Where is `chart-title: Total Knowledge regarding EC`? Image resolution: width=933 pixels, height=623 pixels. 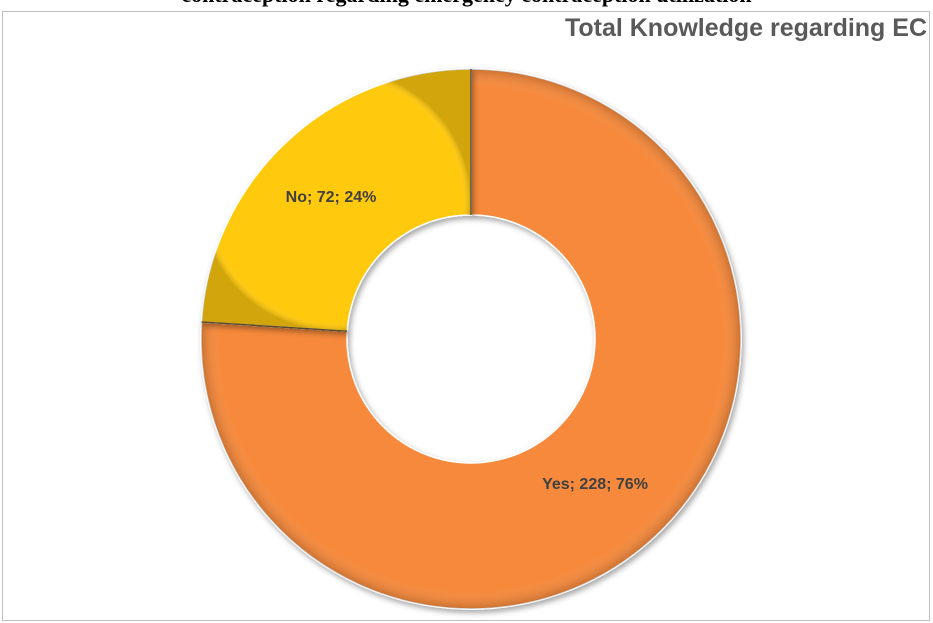 chart-title: Total Knowledge regarding EC is located at coordinates (745, 28).